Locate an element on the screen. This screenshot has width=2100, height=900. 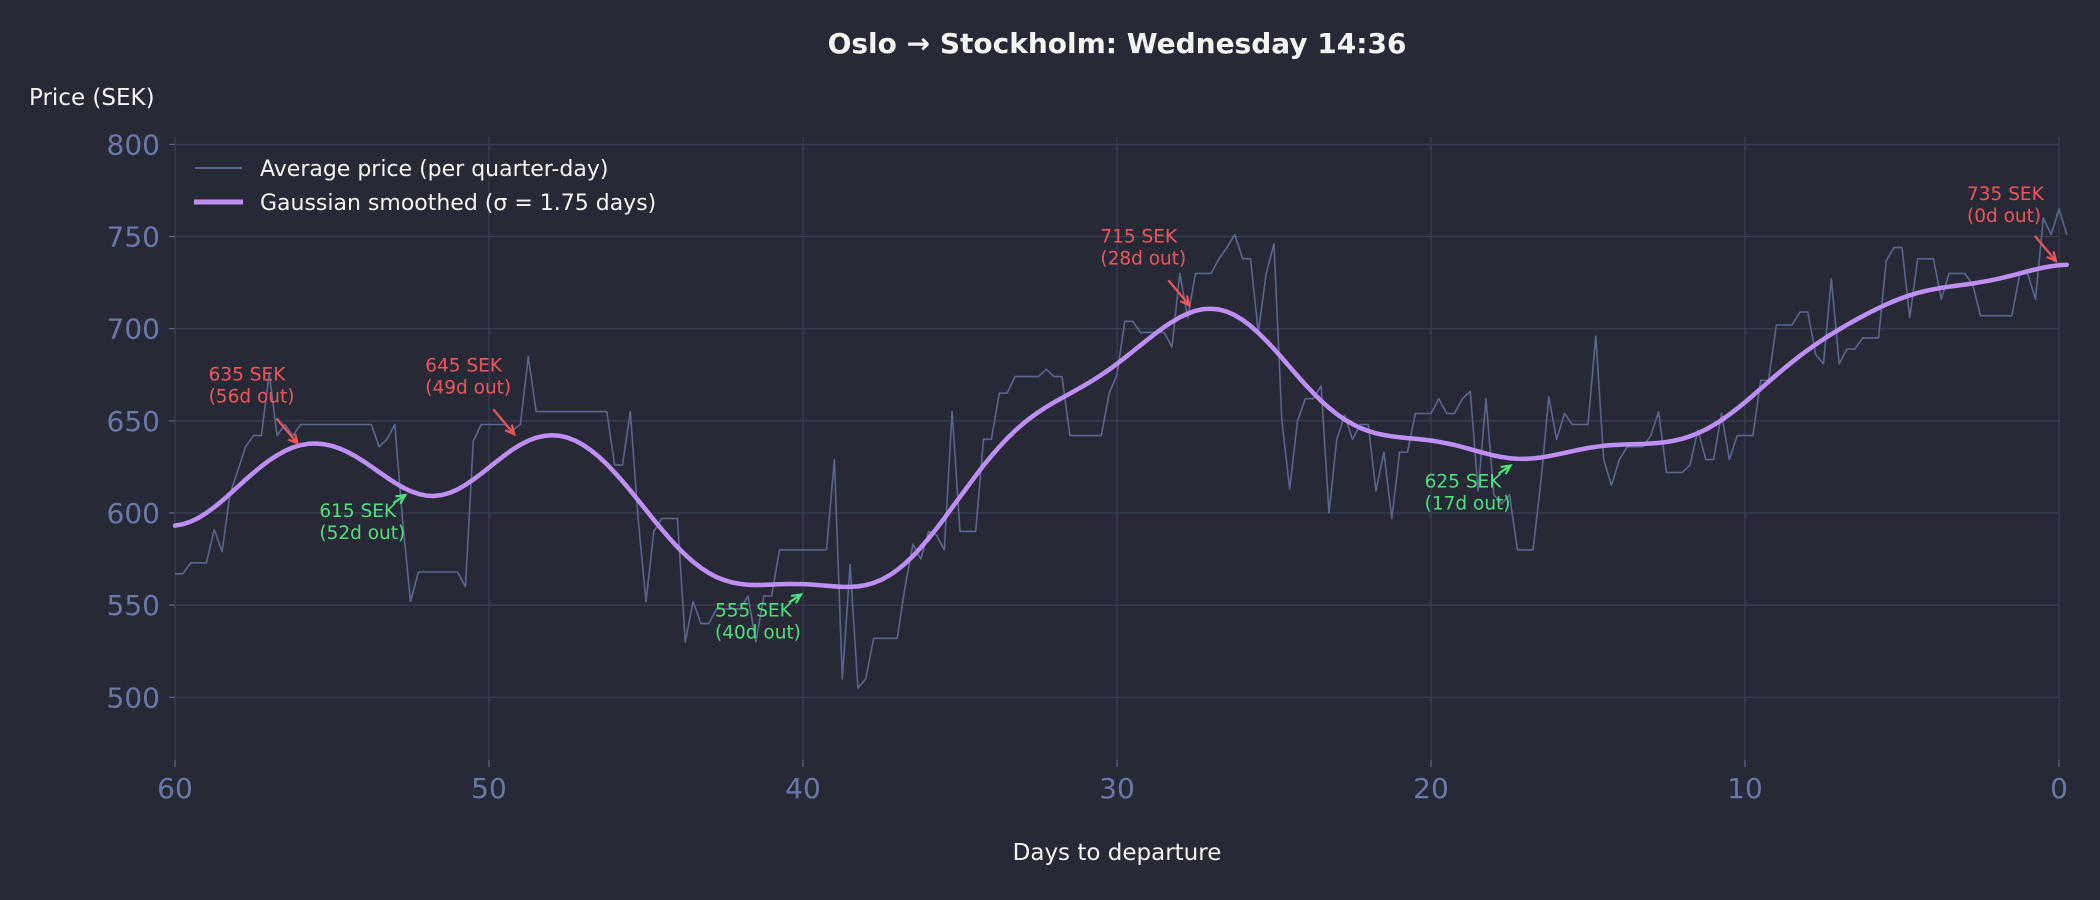
annotation-value: 635 SEK is located at coordinates (248, 375).